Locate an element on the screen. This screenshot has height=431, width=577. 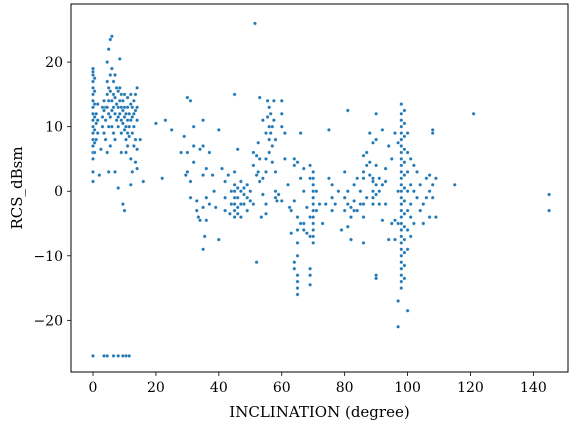
x-tick-label: 0 is located at coordinates (93, 388).